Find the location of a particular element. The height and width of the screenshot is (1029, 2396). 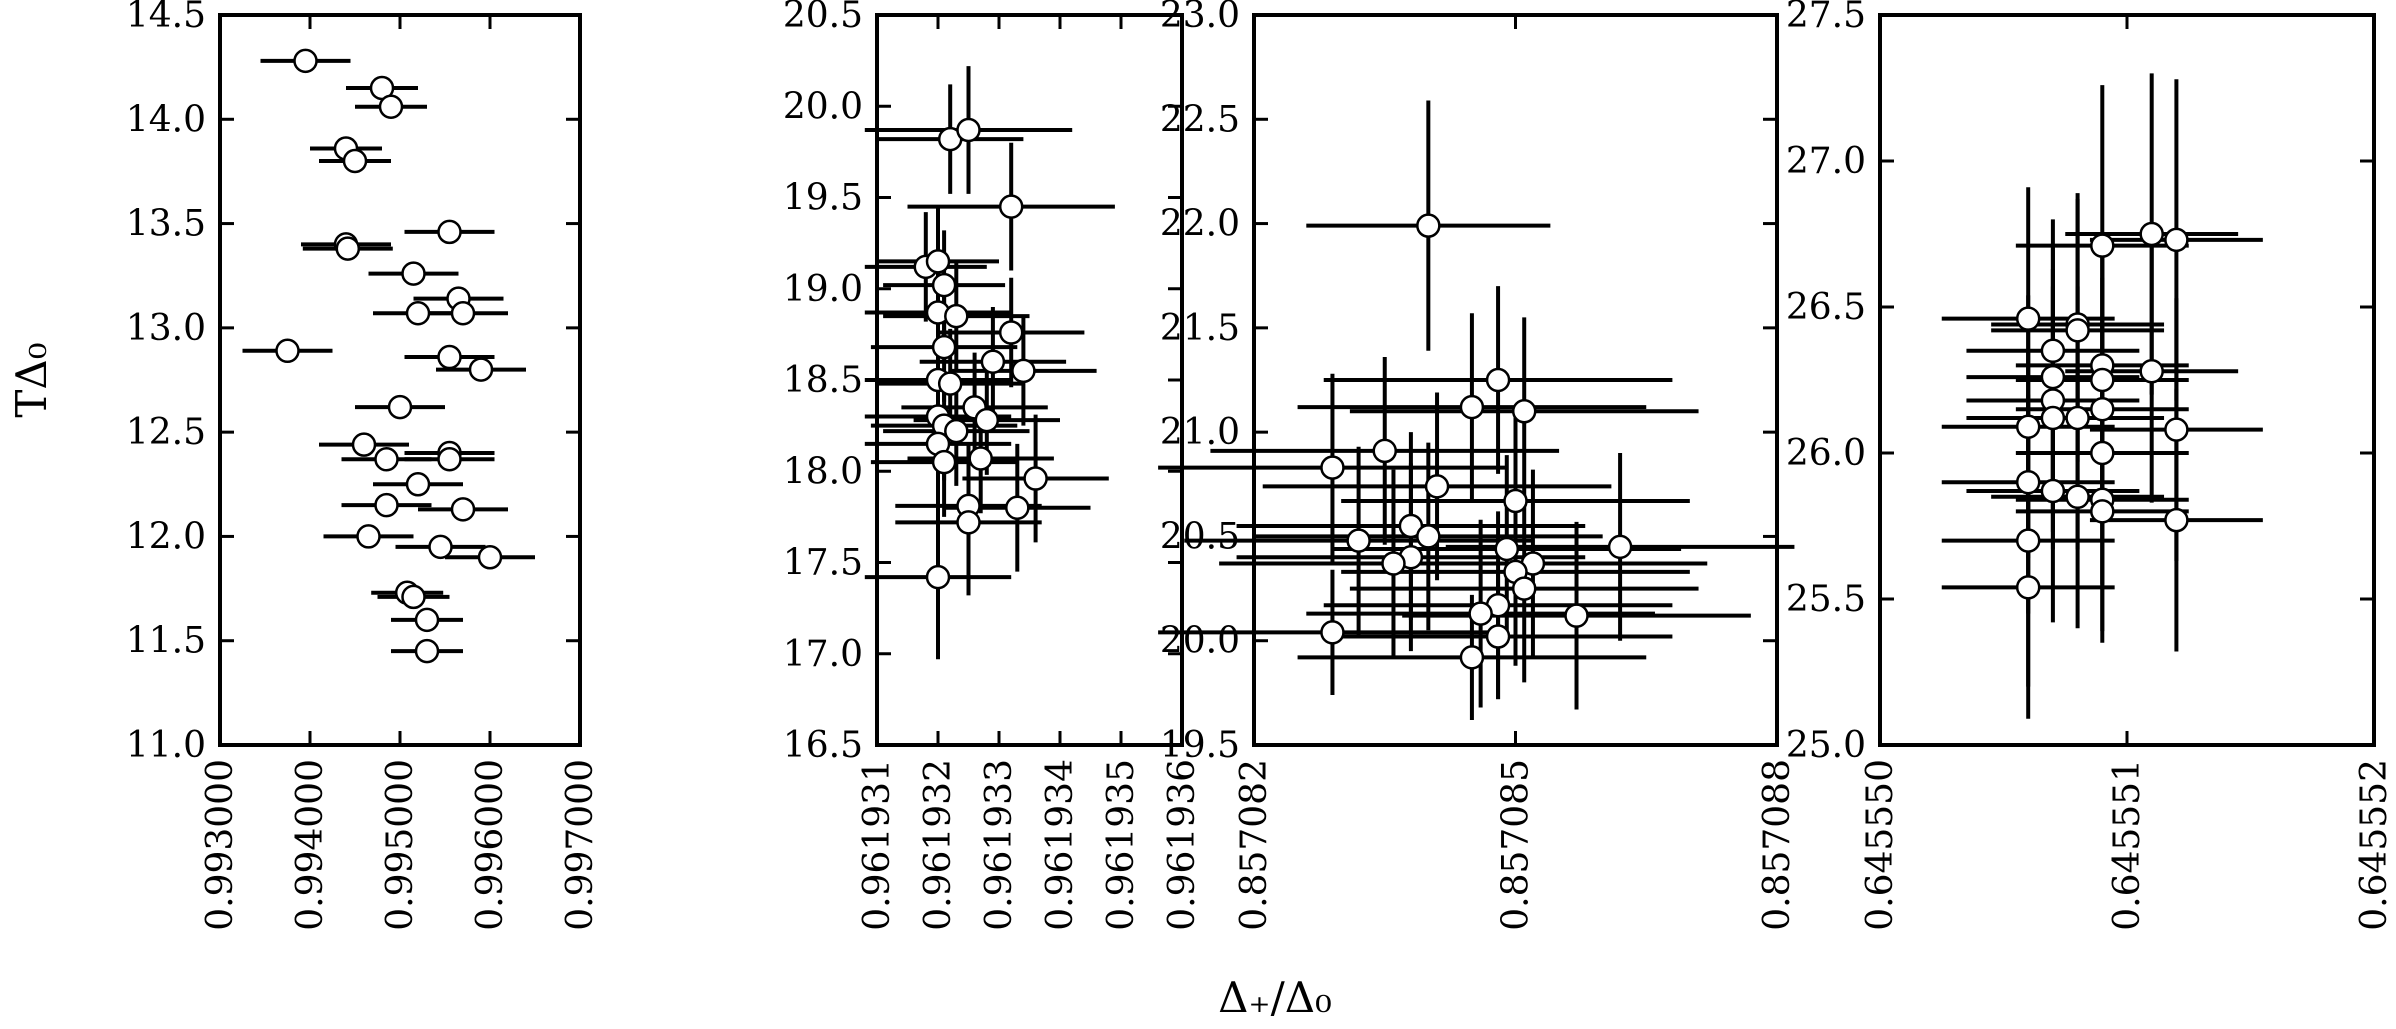

x-tick-label: 0.857088 is located at coordinates (1777, 845).